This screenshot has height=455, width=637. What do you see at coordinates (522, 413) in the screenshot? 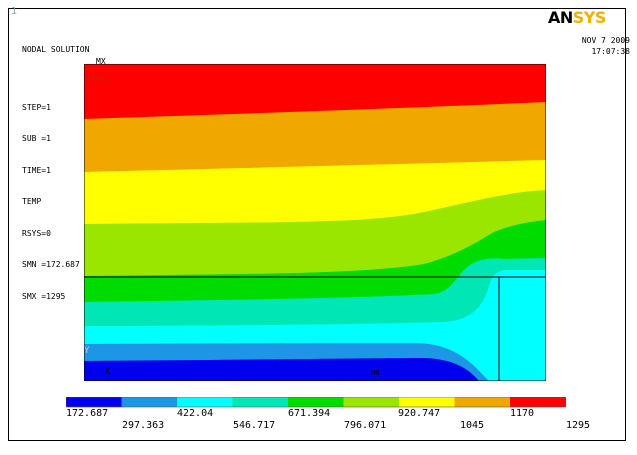
I see `legend-label-9: 1170` at bounding box center [522, 413].